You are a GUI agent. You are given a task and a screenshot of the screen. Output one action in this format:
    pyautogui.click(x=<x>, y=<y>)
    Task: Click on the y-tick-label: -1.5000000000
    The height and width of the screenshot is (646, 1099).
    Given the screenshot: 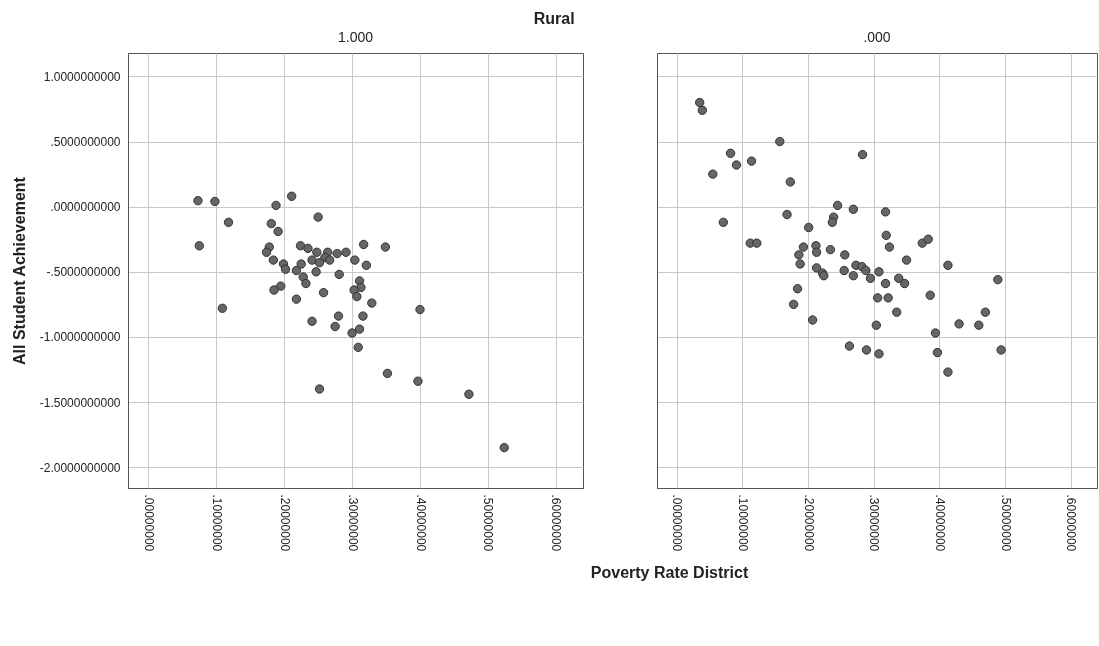 What is the action you would take?
    pyautogui.click(x=80, y=402)
    